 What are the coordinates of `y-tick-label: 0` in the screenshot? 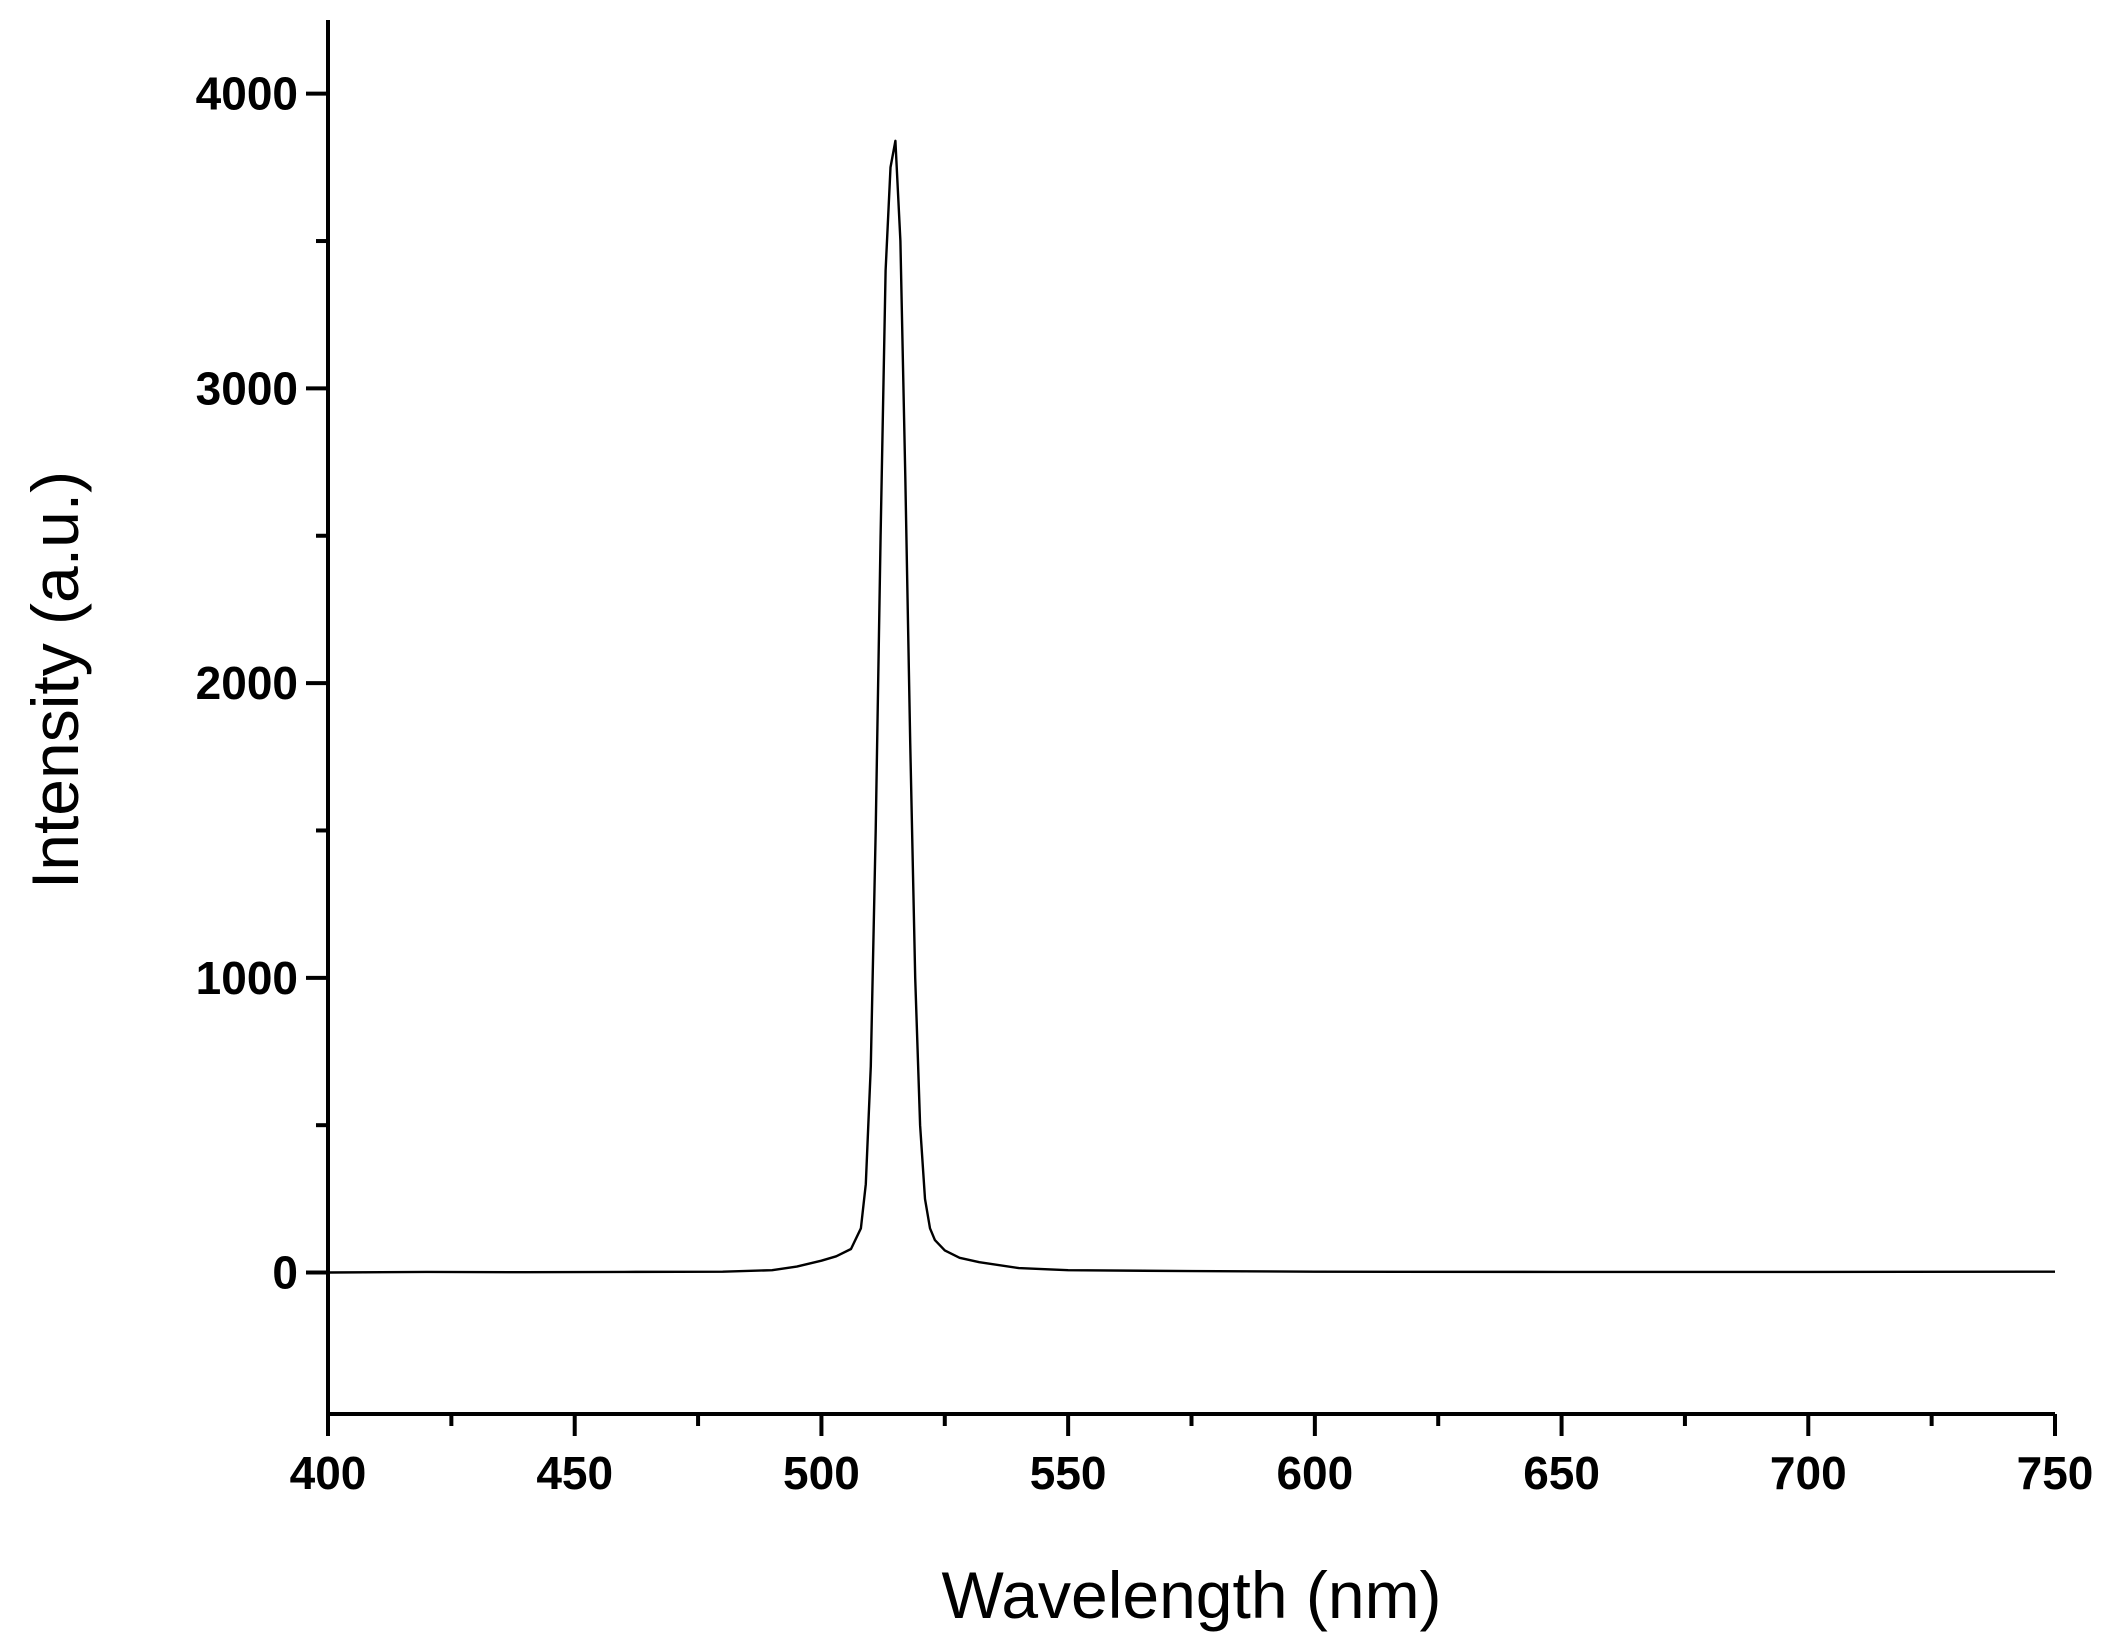 It's located at (285, 1273).